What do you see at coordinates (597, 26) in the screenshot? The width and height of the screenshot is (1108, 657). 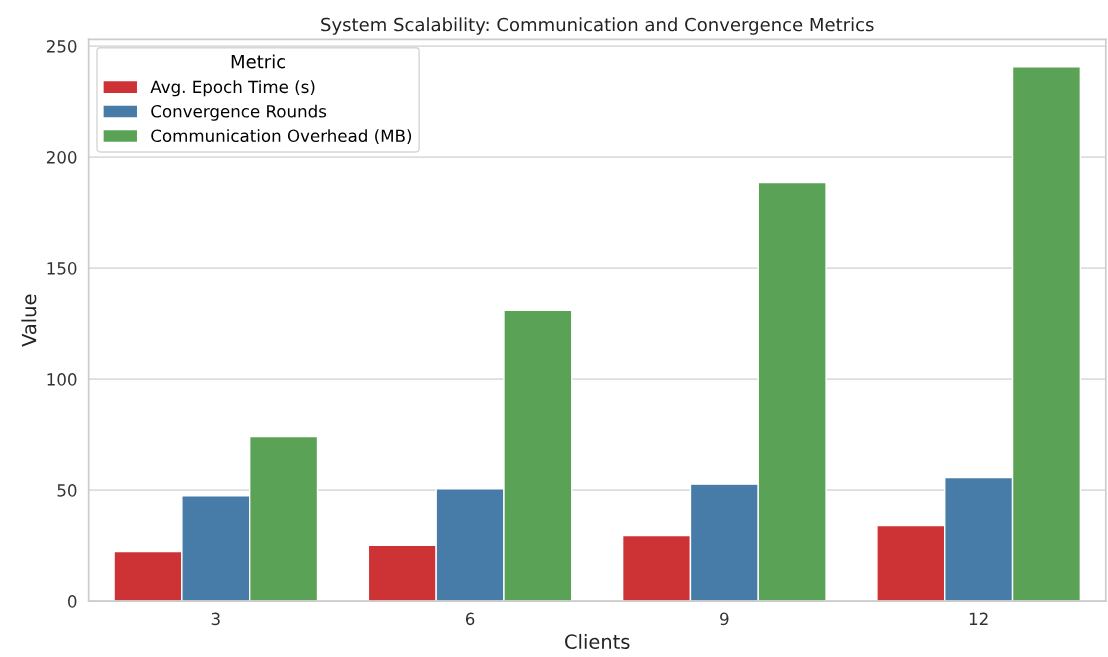 I see `chart-title: System Scalability: Communication and Convergence Metrics` at bounding box center [597, 26].